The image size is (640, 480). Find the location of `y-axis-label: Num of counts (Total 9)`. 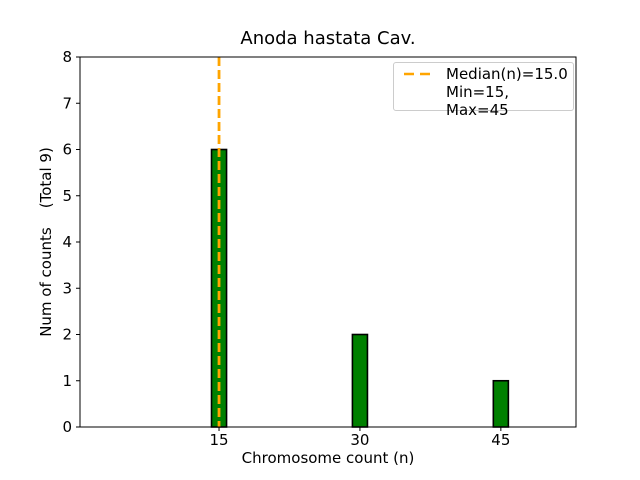

y-axis-label: Num of counts (Total 9) is located at coordinates (46, 242).